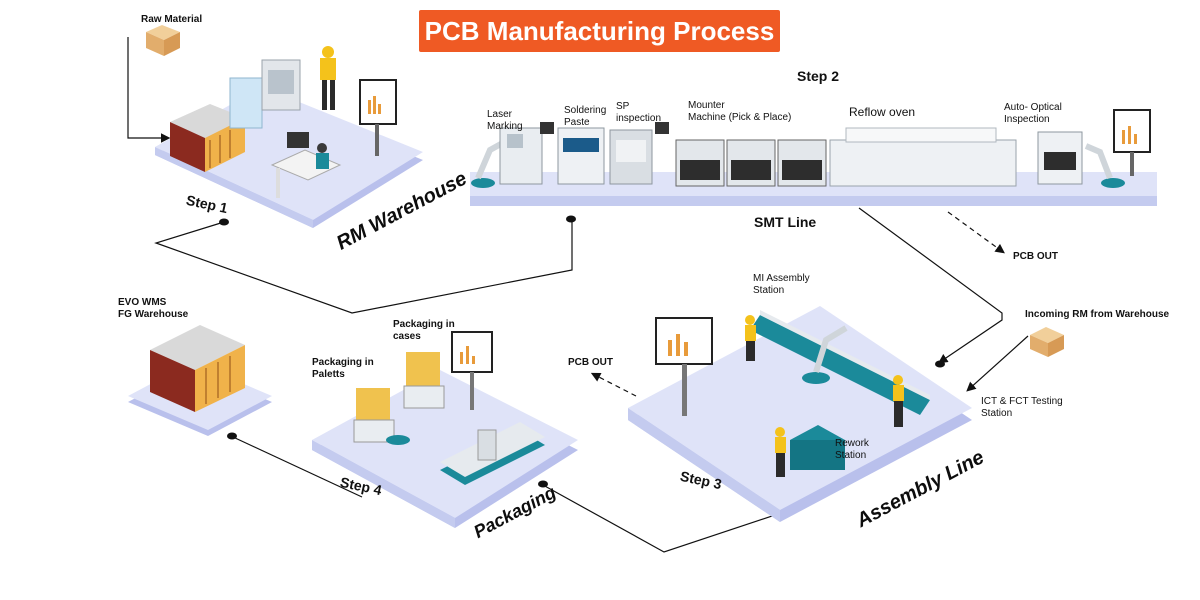 Image resolution: width=1200 pixels, height=600 pixels. I want to click on page-title: PCB Manufacturing Process, so click(599, 31).